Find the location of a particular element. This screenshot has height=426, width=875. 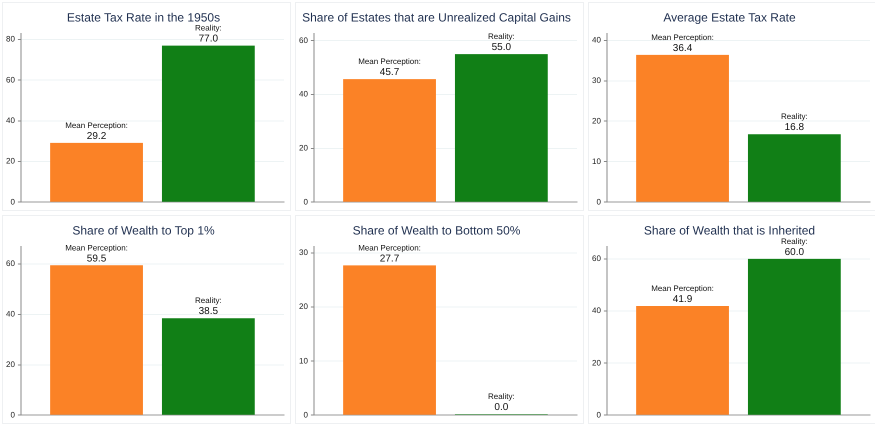

chart-title: Share of Wealth to Top 1% is located at coordinates (143, 231).